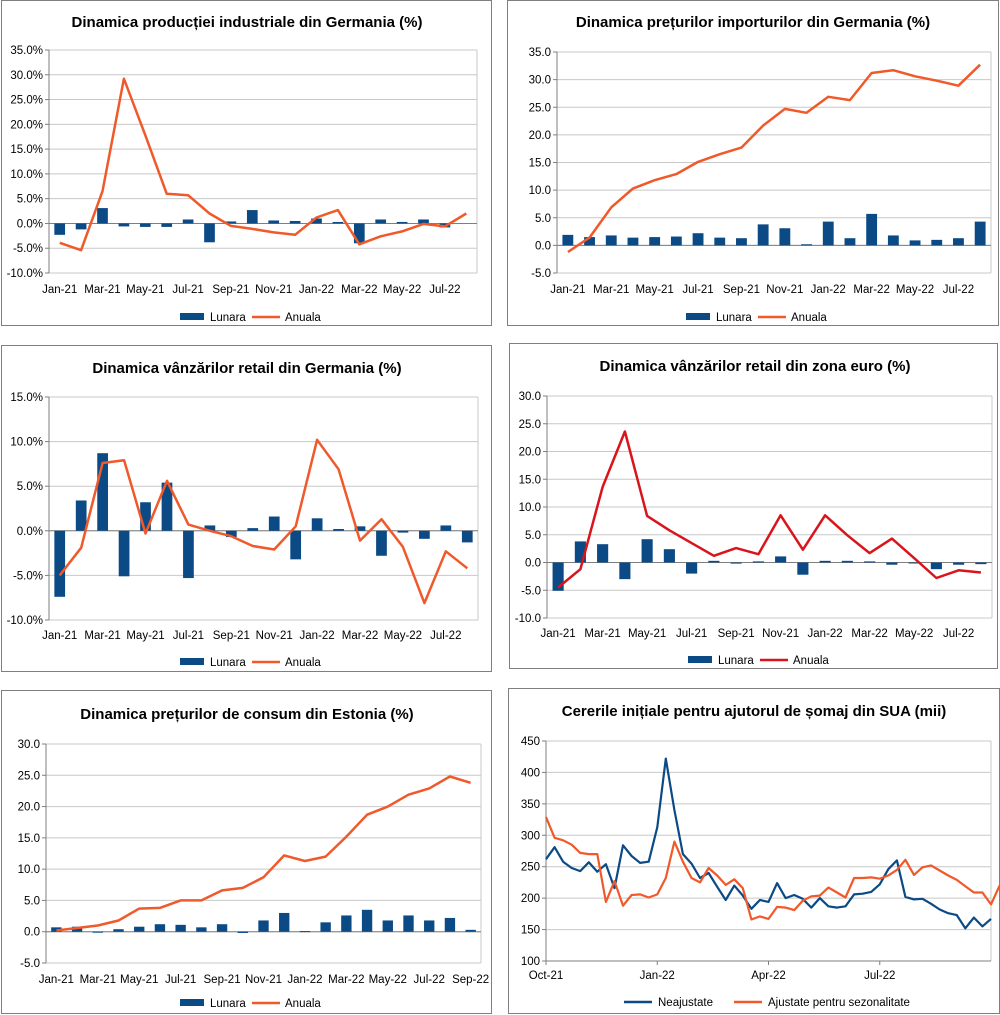 The height and width of the screenshot is (1015, 1000). Describe the element at coordinates (768, 843) in the screenshot. I see `line-neajustate` at that location.